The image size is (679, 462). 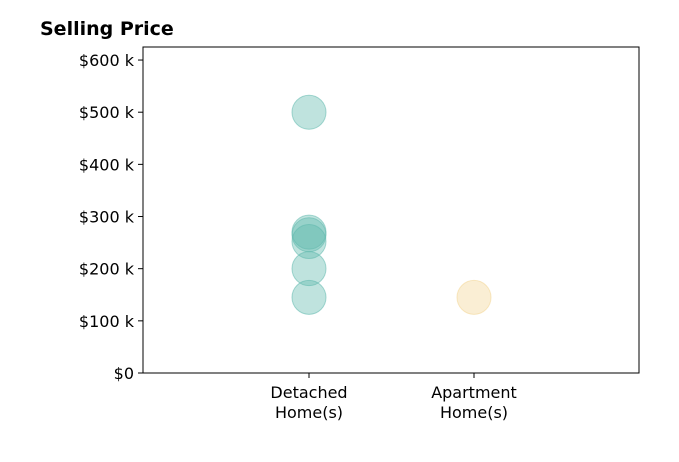 I want to click on x-axis: Detached Home(s) Apartment Home(s), so click(x=393, y=397).